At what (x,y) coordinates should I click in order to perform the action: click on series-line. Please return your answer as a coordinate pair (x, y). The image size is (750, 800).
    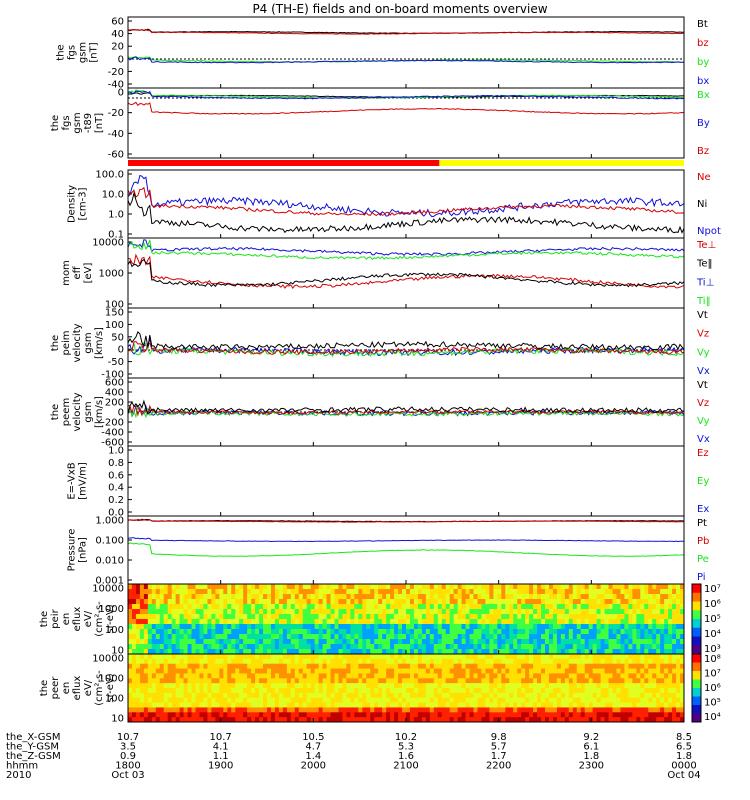
    Looking at the image, I should click on (406, 250).